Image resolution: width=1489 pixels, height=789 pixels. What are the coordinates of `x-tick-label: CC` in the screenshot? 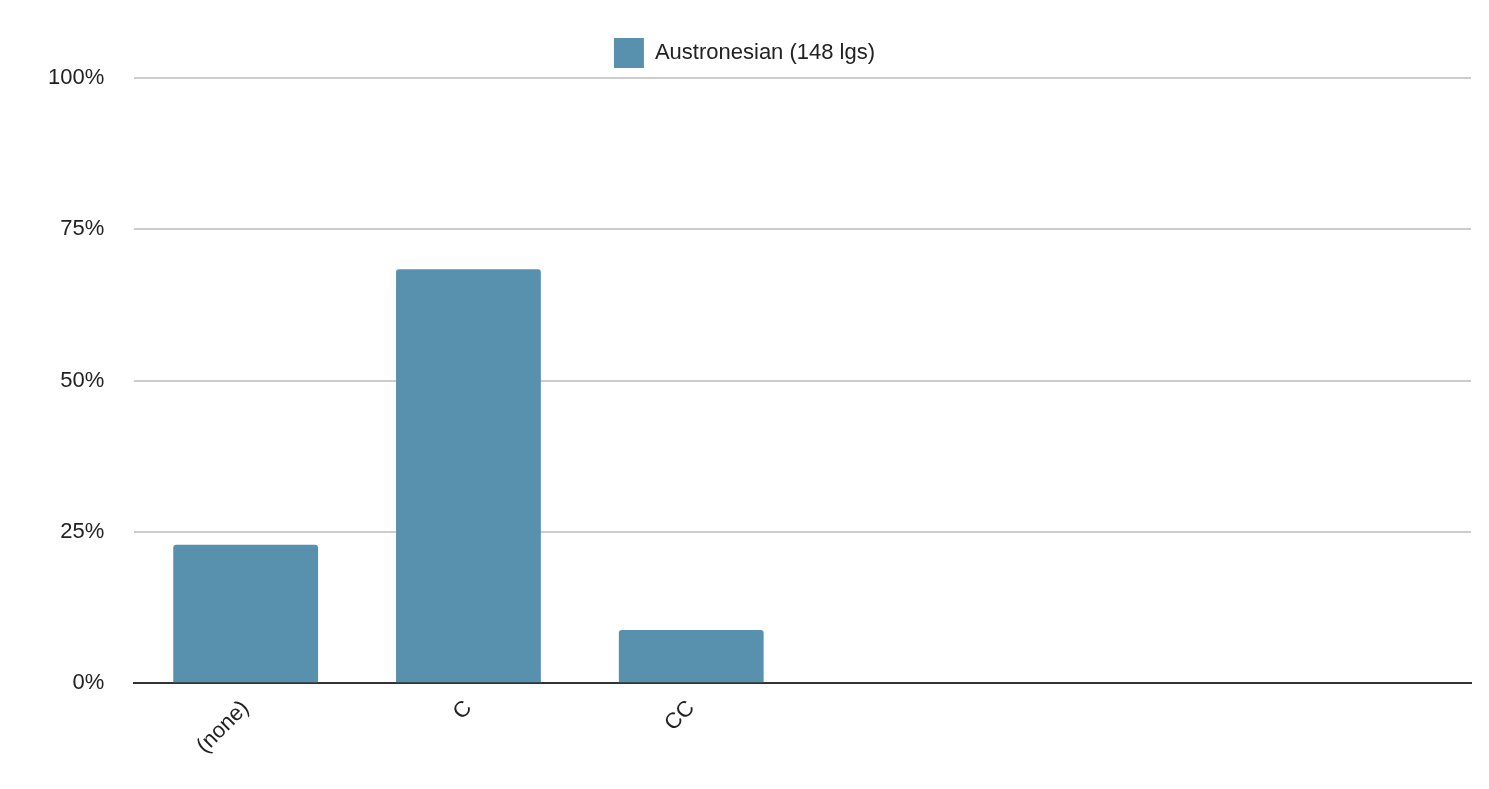 It's located at (679, 714).